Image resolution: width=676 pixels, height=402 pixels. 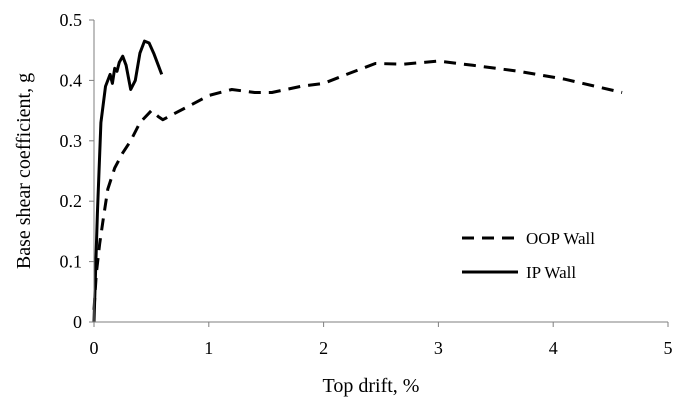 What do you see at coordinates (371, 386) in the screenshot?
I see `x-axis-title: Top drift, %` at bounding box center [371, 386].